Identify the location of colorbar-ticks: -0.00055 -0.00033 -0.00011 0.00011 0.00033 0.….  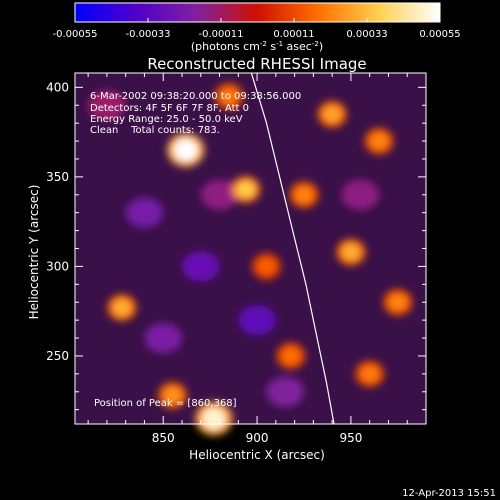
(257, 29).